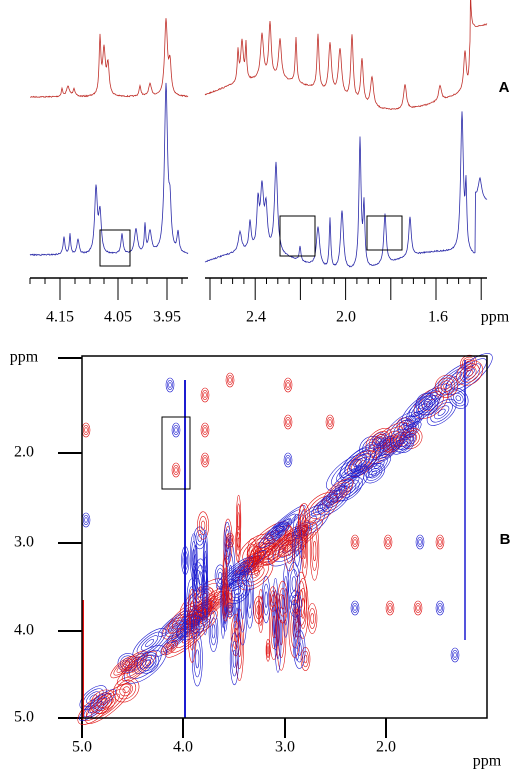 This screenshot has width=520, height=773. Describe the element at coordinates (386, 747) in the screenshot. I see `tick-label: 2.0` at that location.